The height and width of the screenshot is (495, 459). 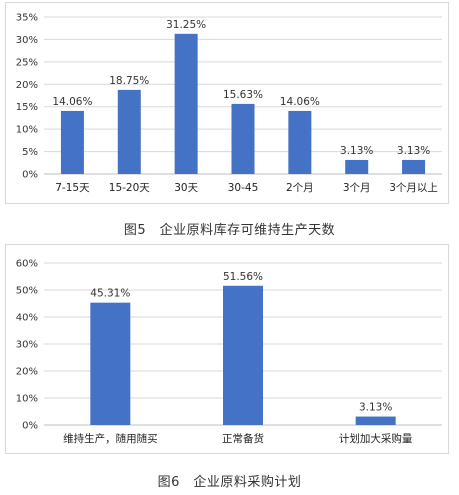 I want to click on y-tick-label: 5%, so click(x=30, y=152).